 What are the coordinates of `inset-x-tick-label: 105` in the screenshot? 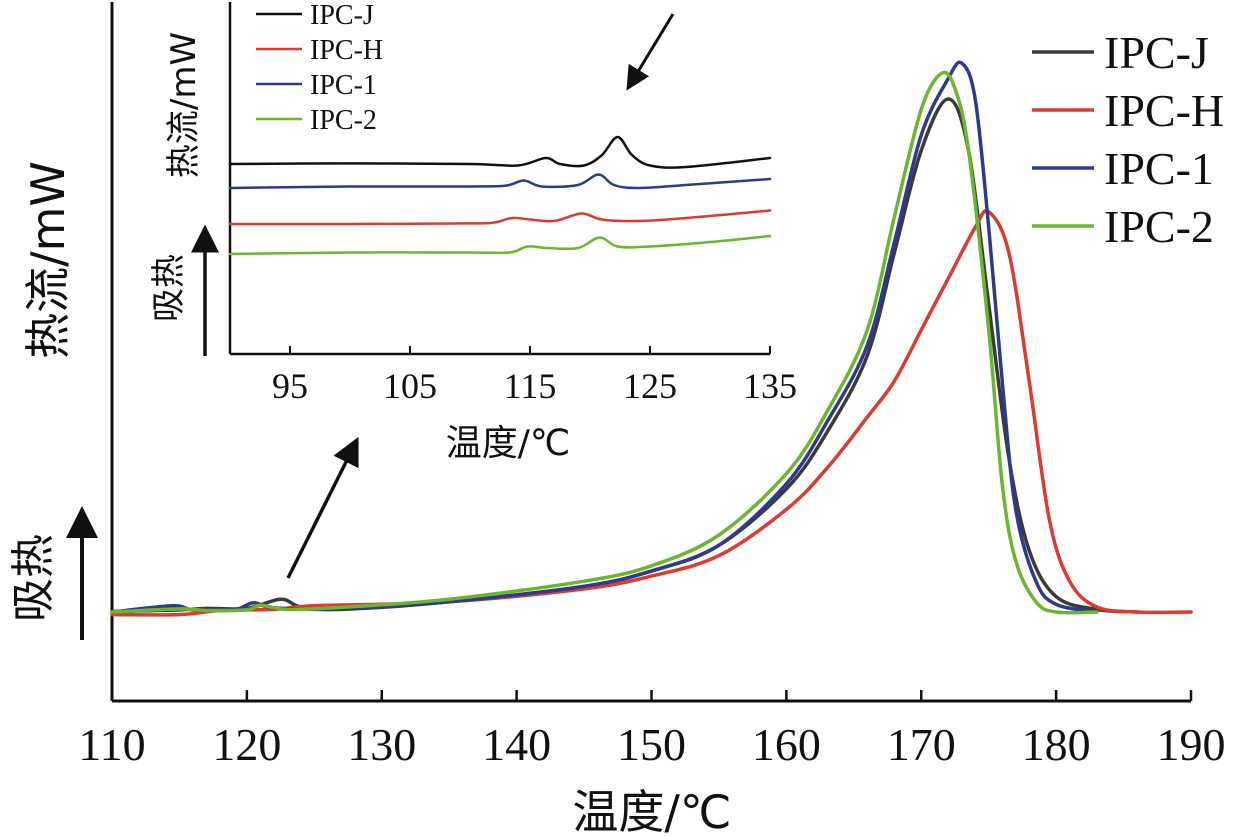 It's located at (410, 386).